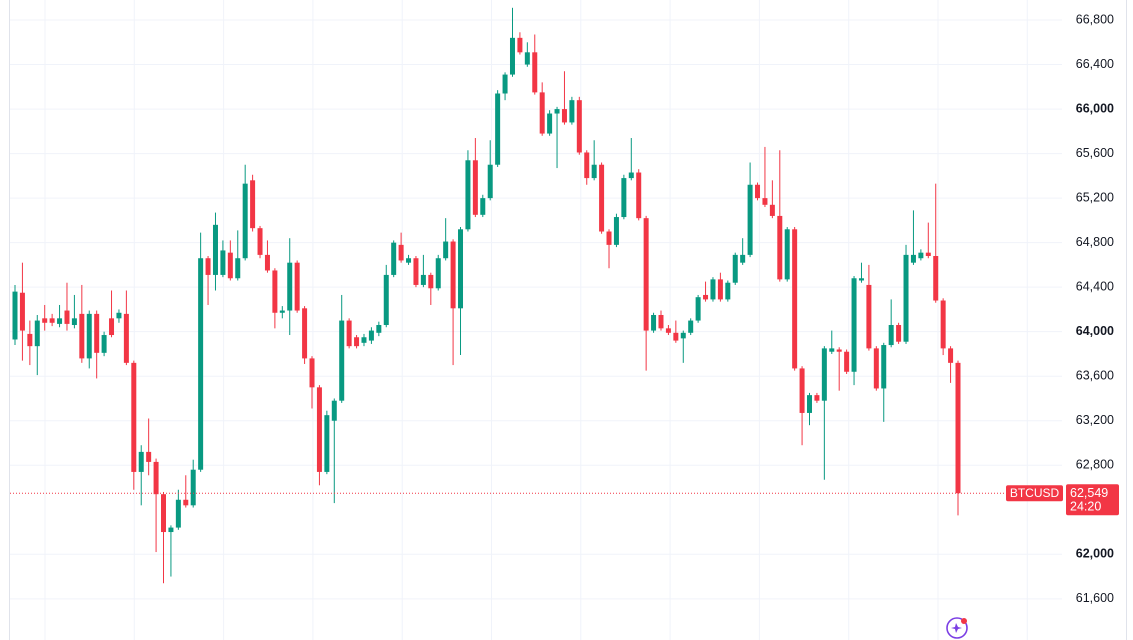  Describe the element at coordinates (1095, 242) in the screenshot. I see `y-tick-label: 64,800` at that location.